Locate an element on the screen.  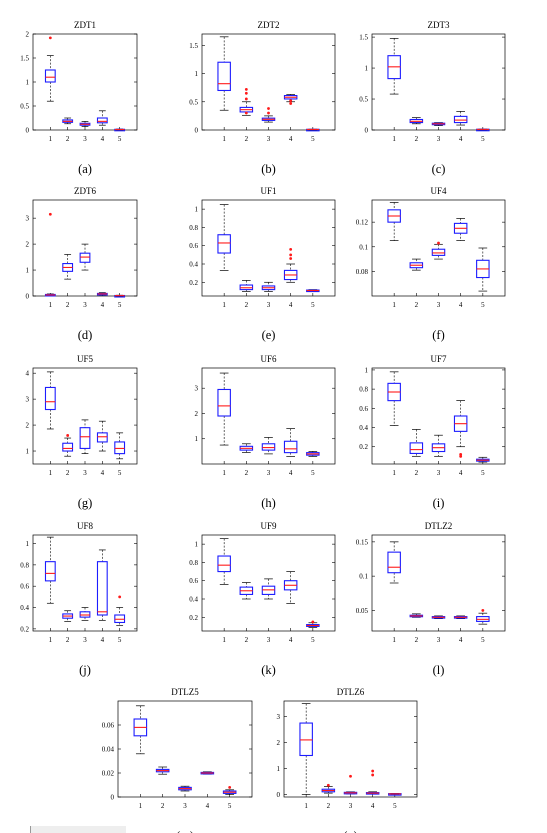
panel-caption: (l) is located at coordinates (439, 670).